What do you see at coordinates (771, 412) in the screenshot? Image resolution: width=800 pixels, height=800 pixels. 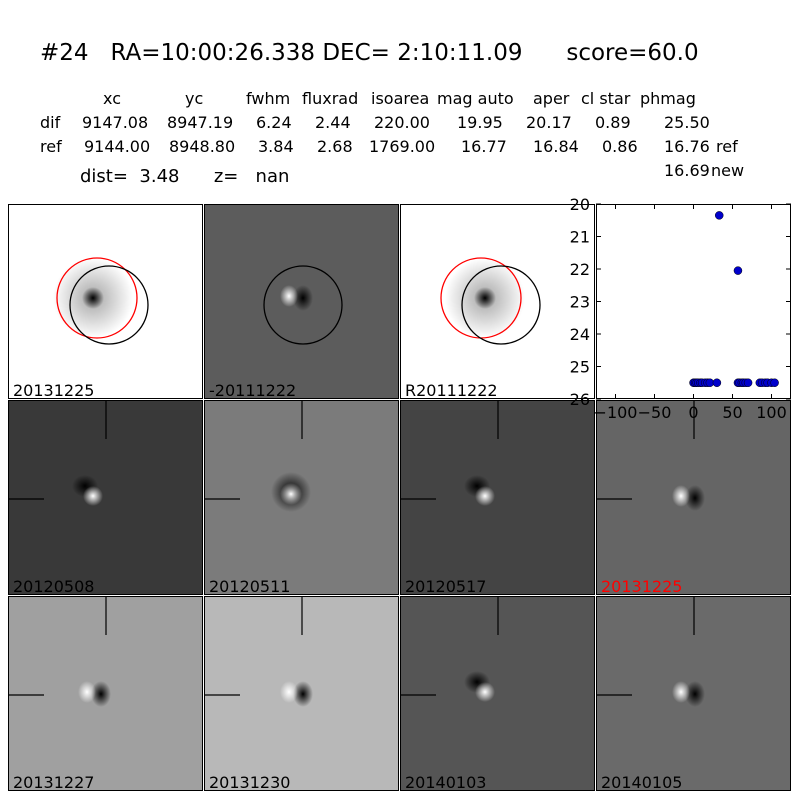 I see `x-tick-label: 100` at bounding box center [771, 412].